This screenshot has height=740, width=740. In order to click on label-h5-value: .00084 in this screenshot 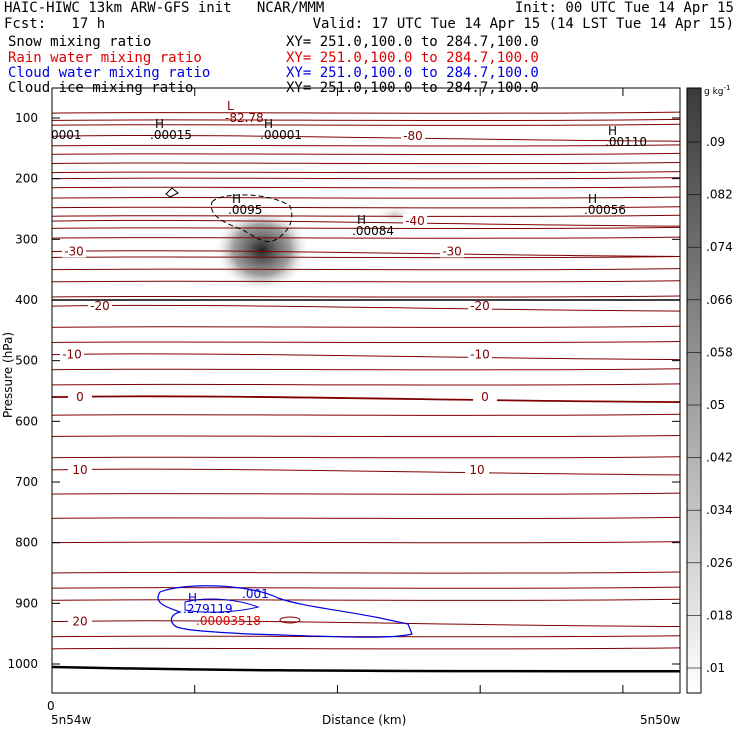, I will do `click(373, 231)`.